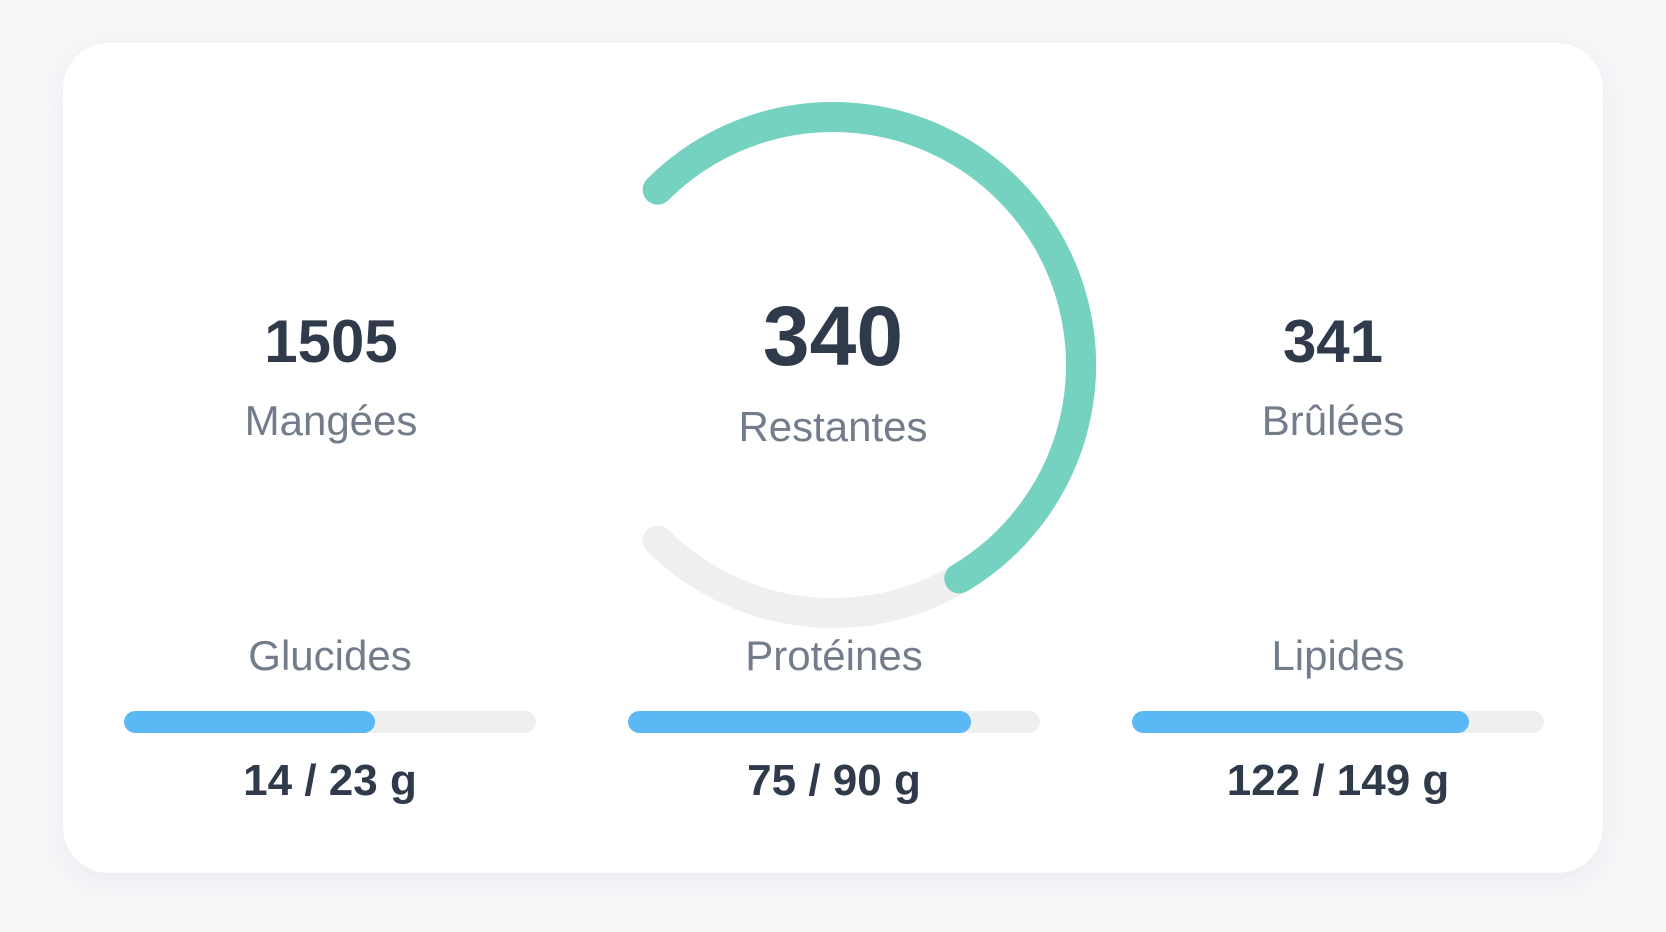 The image size is (1666, 932). I want to click on macro-fat-progress-fill, so click(1301, 722).